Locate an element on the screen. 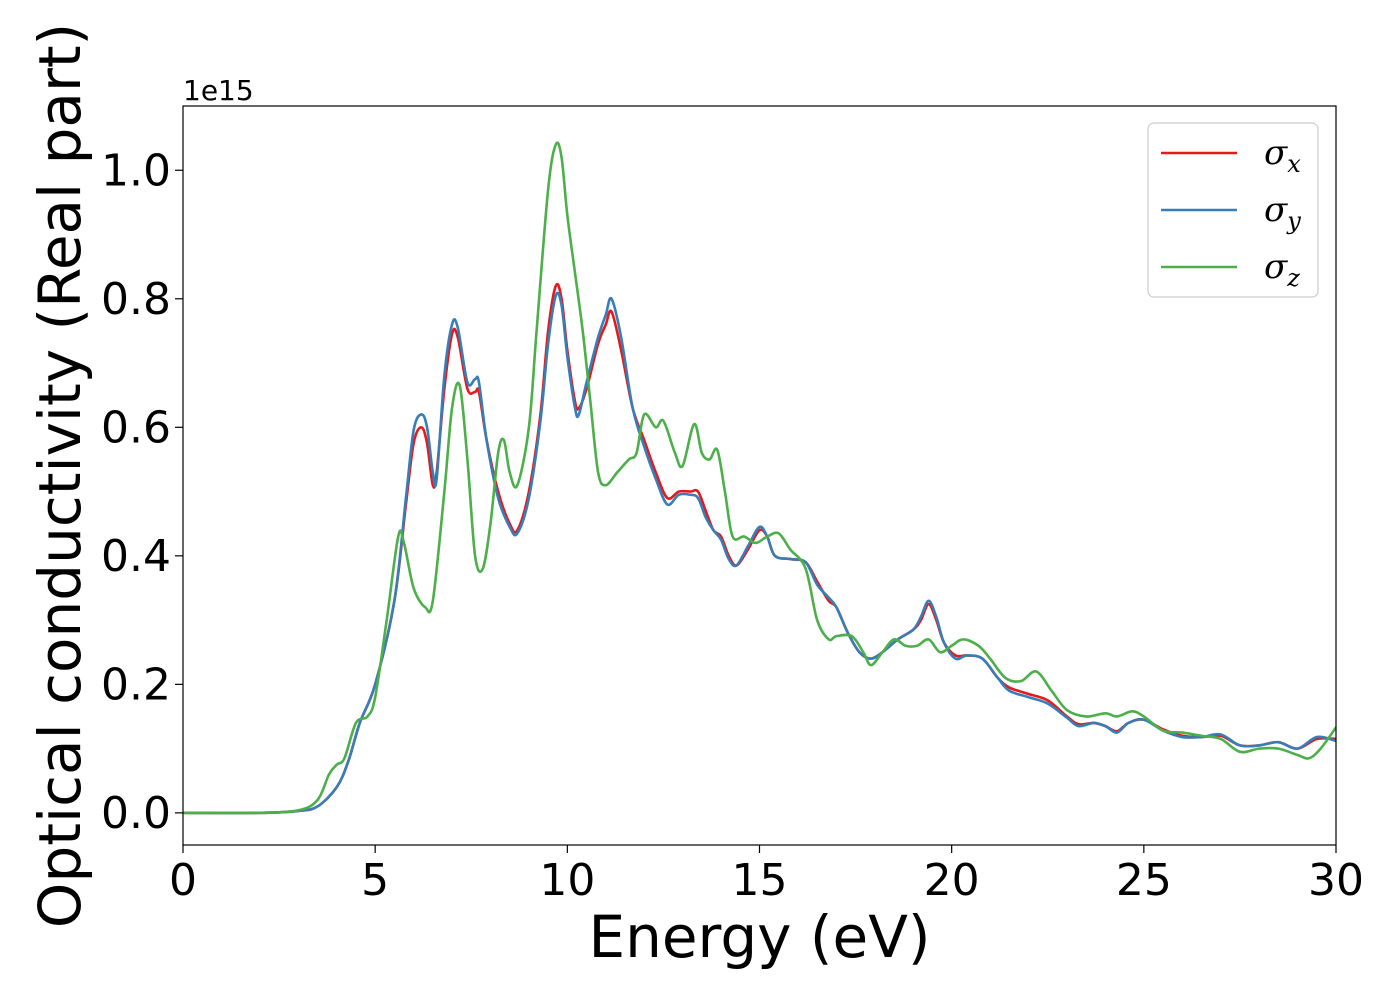 The image size is (1400, 1000). y-offset-label: 1e15 is located at coordinates (218, 90).